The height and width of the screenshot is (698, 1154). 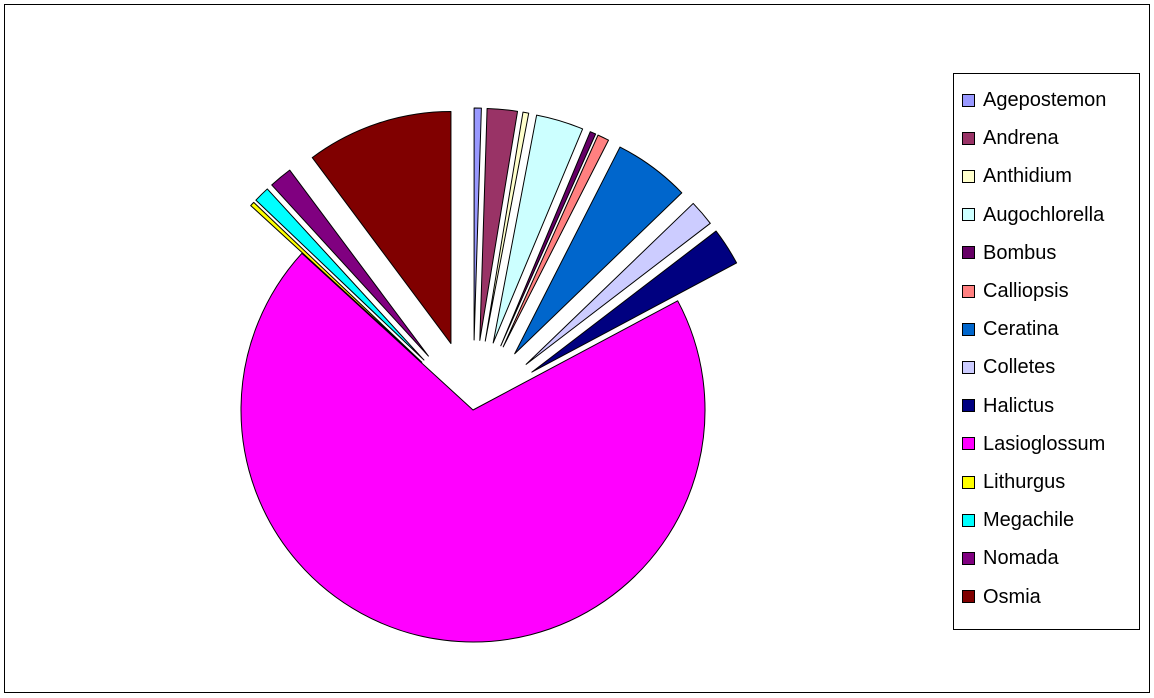 What do you see at coordinates (1044, 443) in the screenshot?
I see `legend-label: Lasioglossum` at bounding box center [1044, 443].